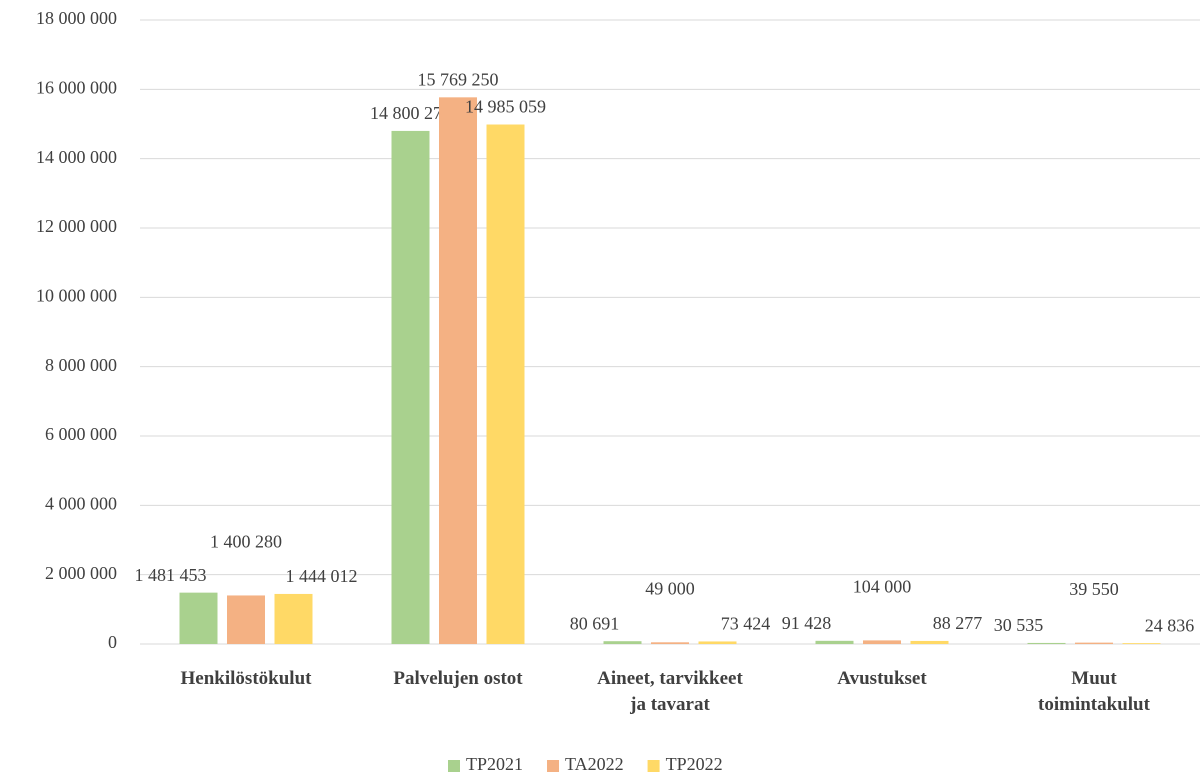 The height and width of the screenshot is (778, 1200). What do you see at coordinates (81, 434) in the screenshot?
I see `y-tick-label: 6 000 000` at bounding box center [81, 434].